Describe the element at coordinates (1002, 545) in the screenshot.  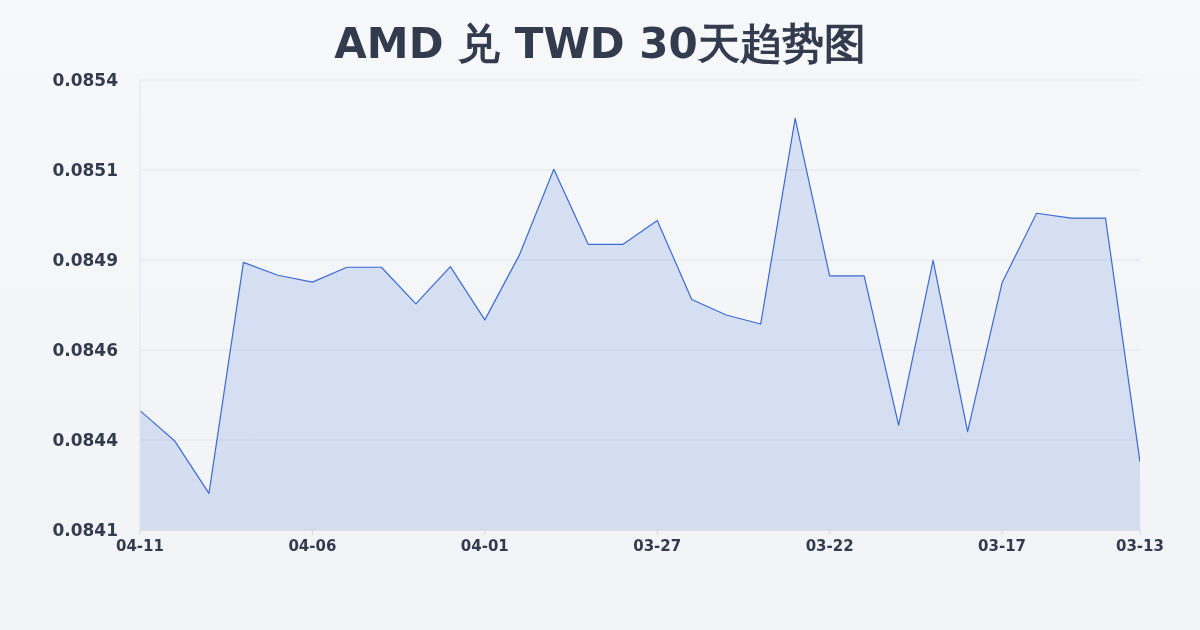
I see `x-tick-label: 03-17` at that location.